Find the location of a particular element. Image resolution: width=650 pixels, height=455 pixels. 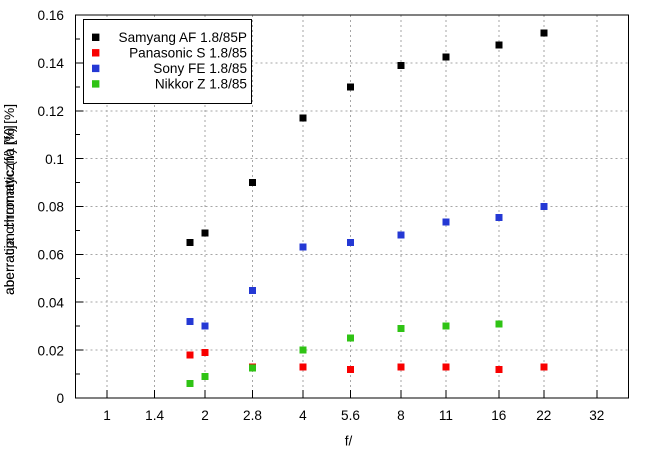

svg-text: 0.14 is located at coordinates (51, 63).